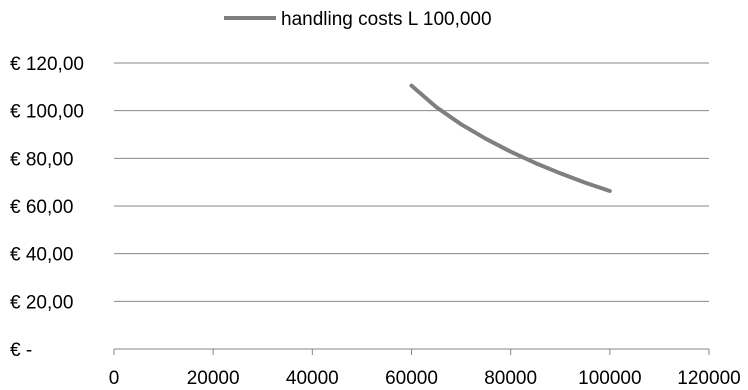 This screenshot has height=390, width=748. What do you see at coordinates (312, 378) in the screenshot?
I see `x-tick-label: 40000` at bounding box center [312, 378].